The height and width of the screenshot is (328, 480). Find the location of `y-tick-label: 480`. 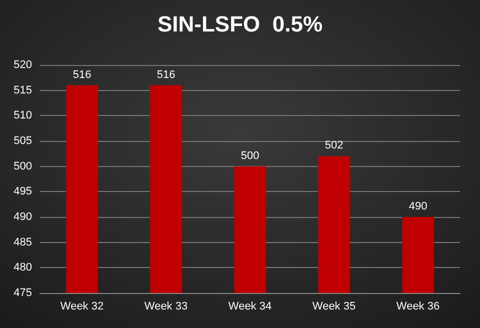

y-tick-label: 480 is located at coordinates (23, 268).